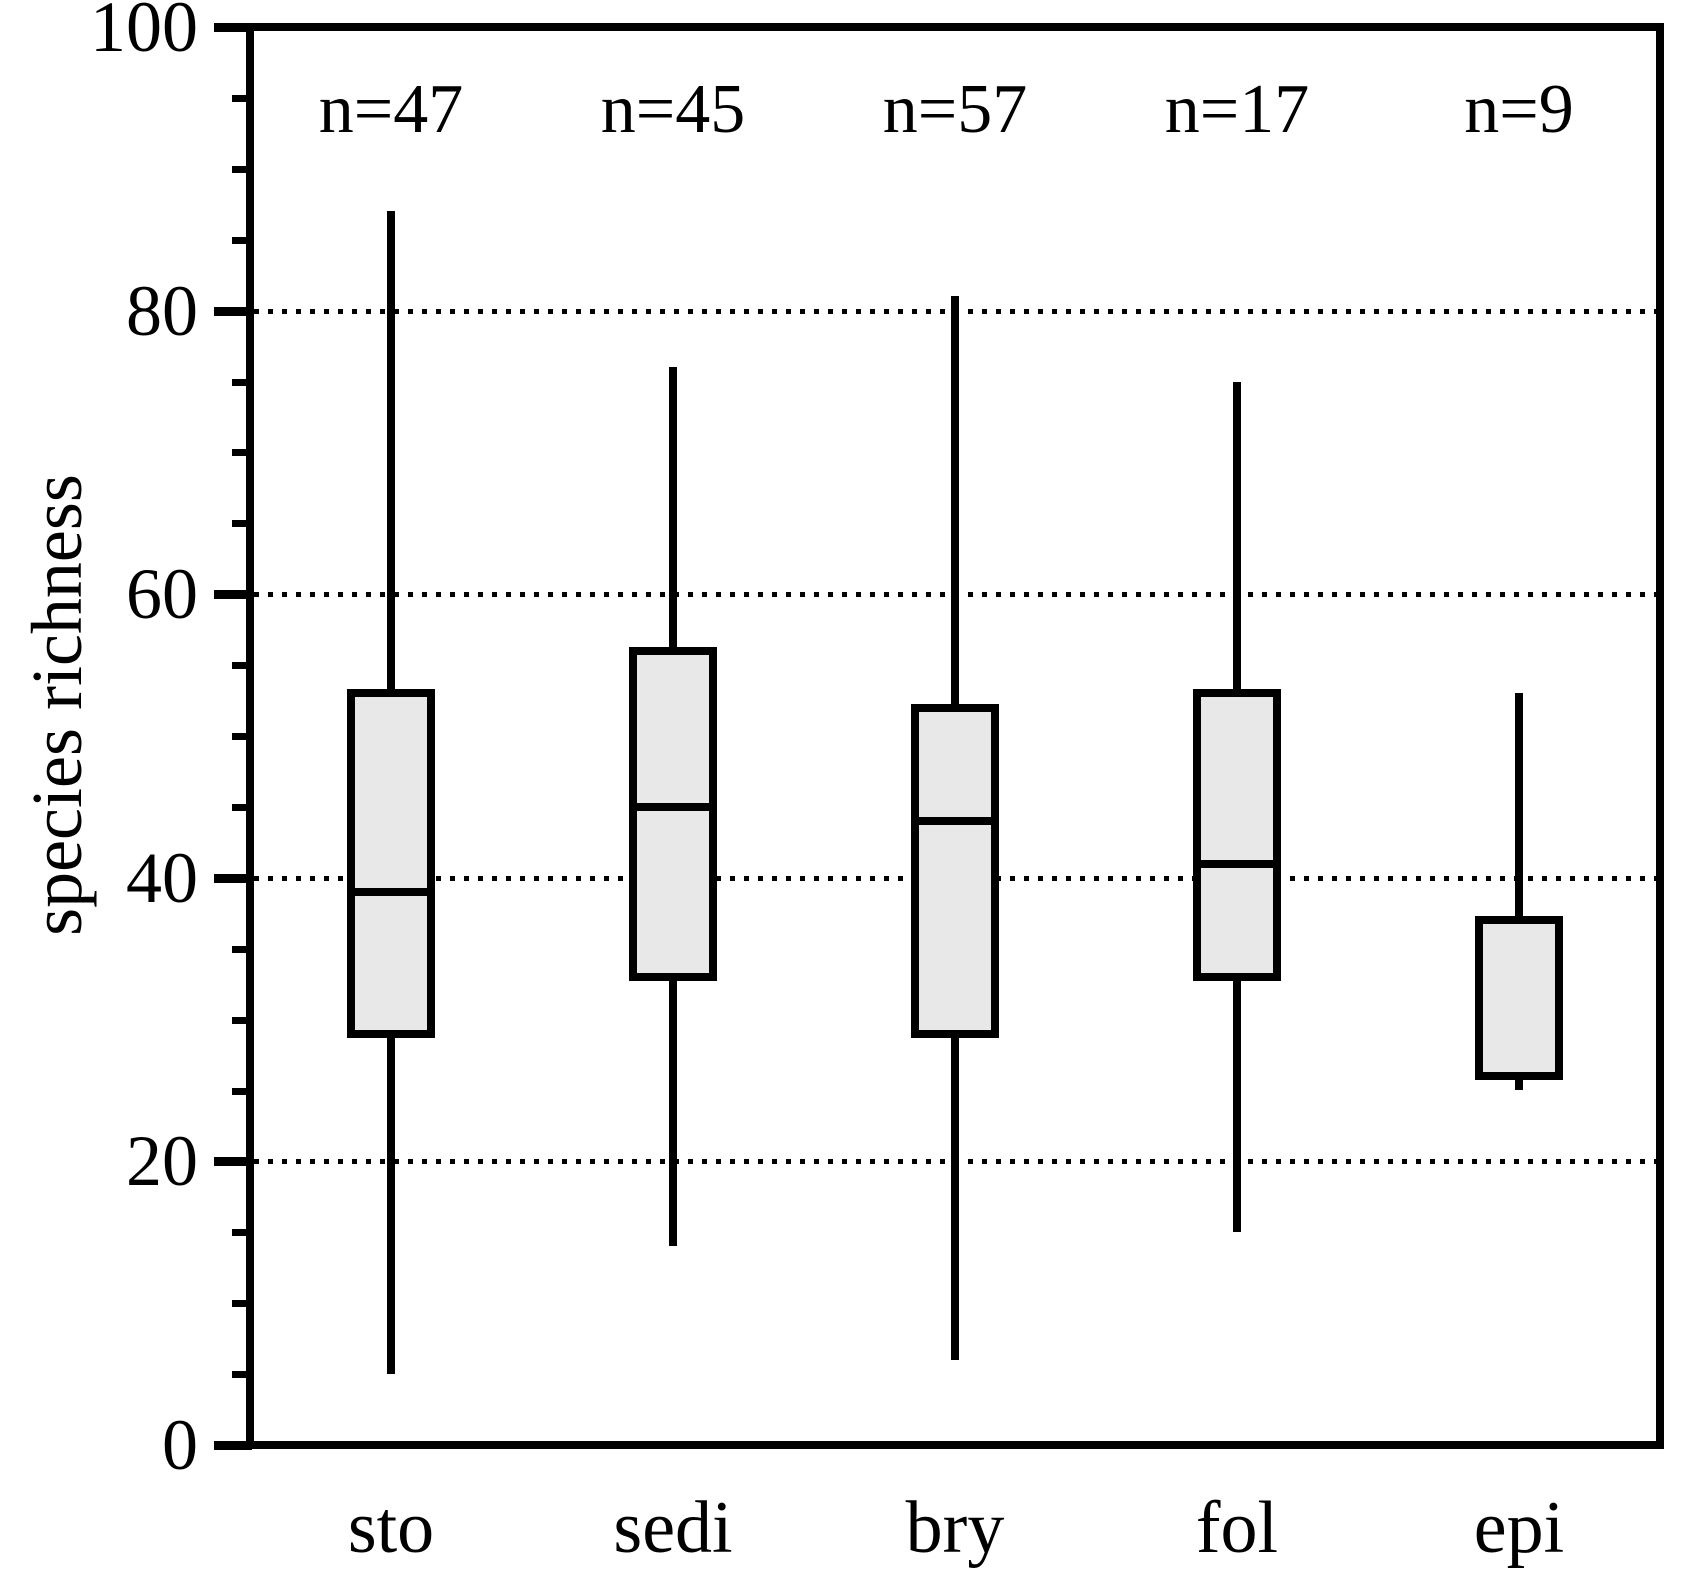 The height and width of the screenshot is (1584, 1688). I want to click on x-label-sto: sto, so click(391, 1528).